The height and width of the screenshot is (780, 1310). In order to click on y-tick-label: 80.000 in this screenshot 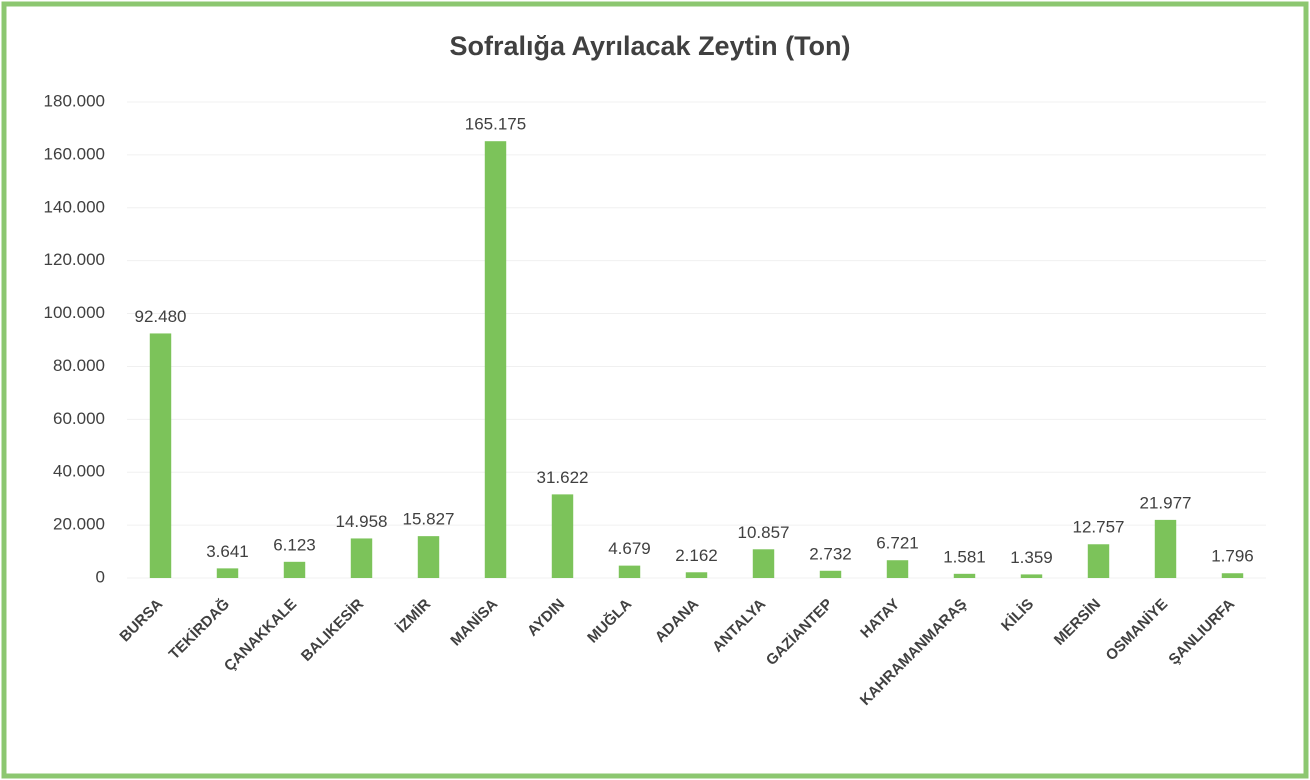, I will do `click(79, 365)`.